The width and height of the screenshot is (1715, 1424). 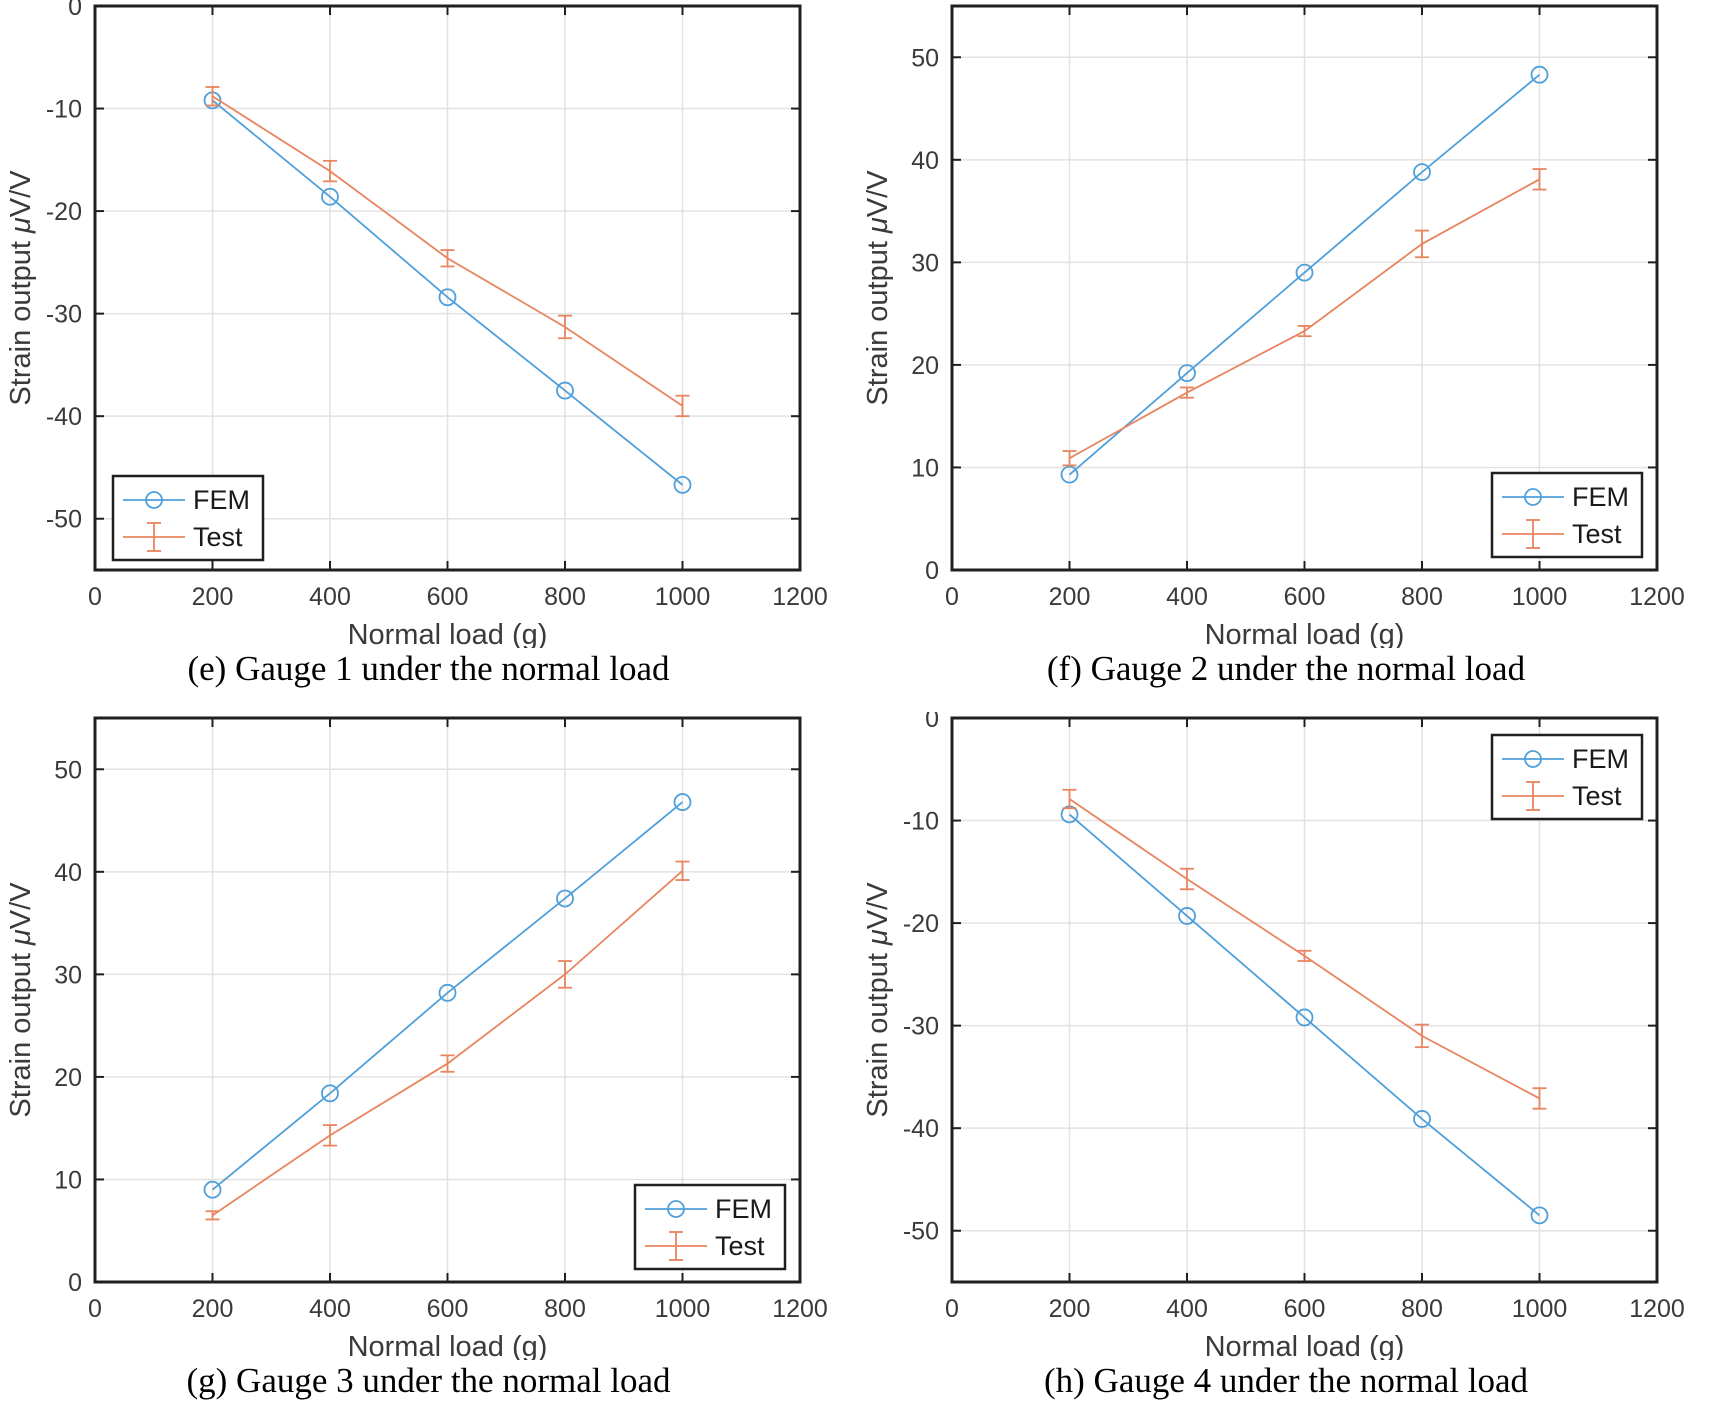 I want to click on caption-gauge-3: (g) Gauge 3 under the normal load, so click(x=428, y=1380).